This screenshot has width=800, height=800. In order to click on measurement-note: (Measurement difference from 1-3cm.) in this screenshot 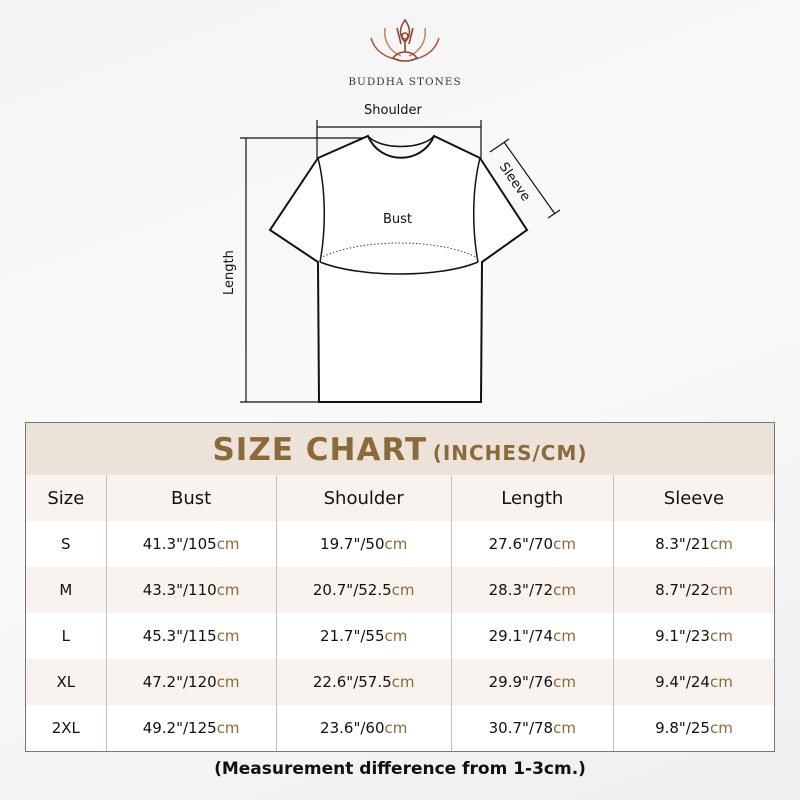, I will do `click(400, 769)`.